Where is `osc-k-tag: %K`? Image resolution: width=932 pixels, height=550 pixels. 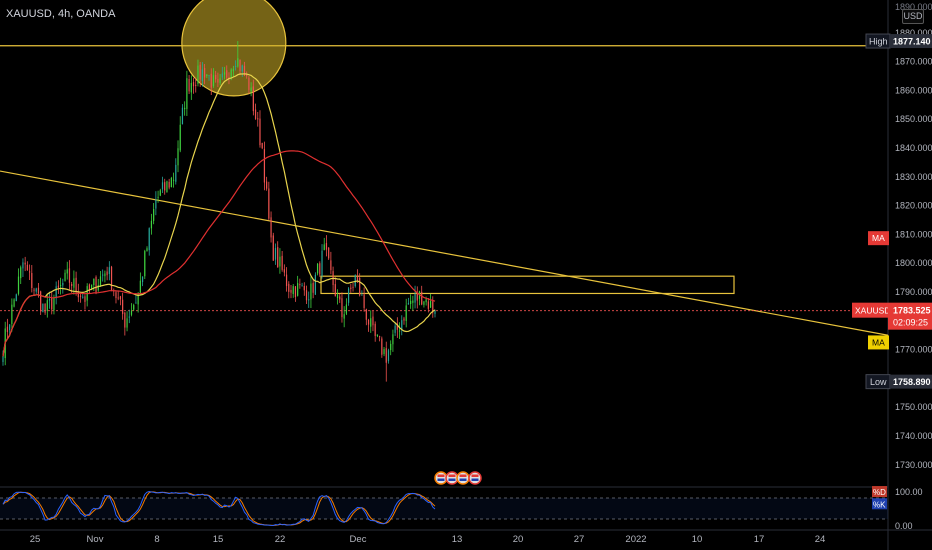
osc-k-tag: %K is located at coordinates (879, 504).